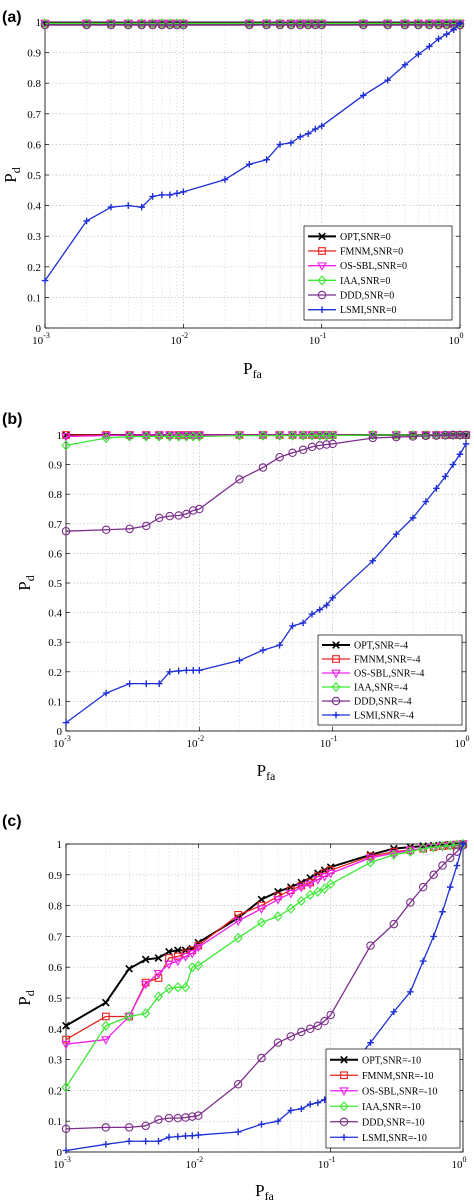  What do you see at coordinates (55, 907) in the screenshot?
I see `y-tick-label: 0.8` at bounding box center [55, 907].